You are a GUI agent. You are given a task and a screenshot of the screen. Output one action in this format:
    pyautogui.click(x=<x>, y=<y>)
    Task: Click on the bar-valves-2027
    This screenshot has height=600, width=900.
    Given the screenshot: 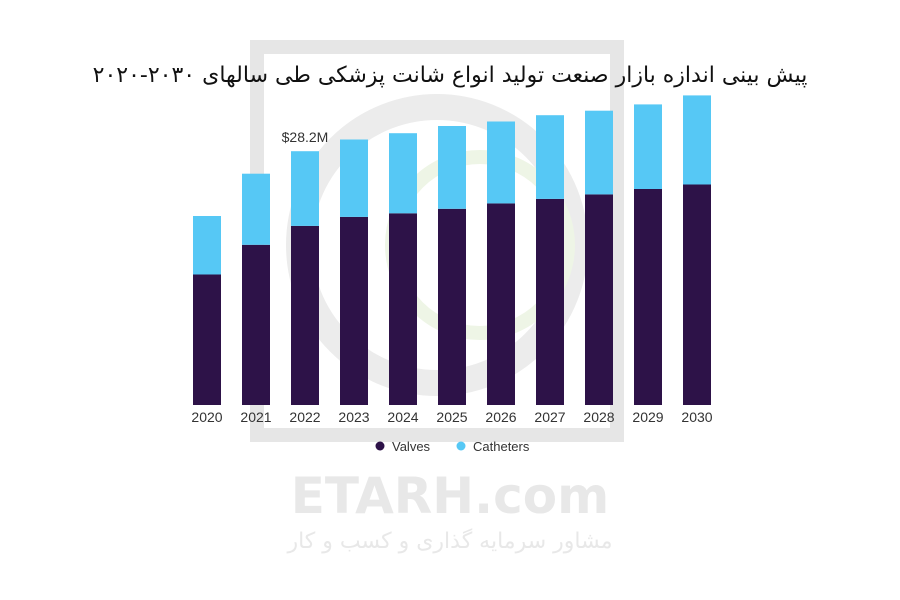 What is the action you would take?
    pyautogui.click(x=550, y=301)
    